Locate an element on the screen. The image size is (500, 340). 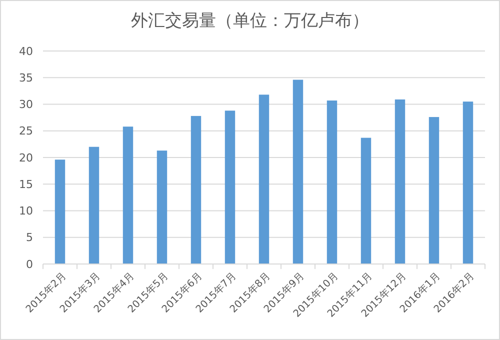
y-tick-label: 10 is located at coordinates (26, 211).